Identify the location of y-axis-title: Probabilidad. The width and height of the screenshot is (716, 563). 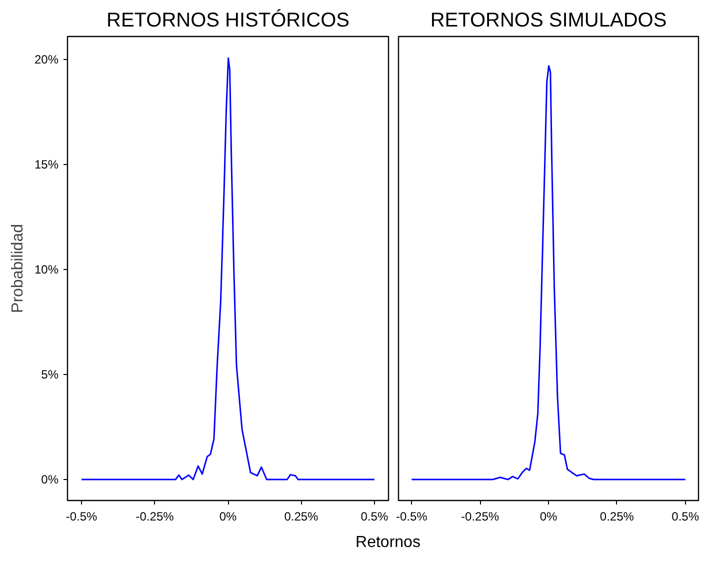
(17, 268).